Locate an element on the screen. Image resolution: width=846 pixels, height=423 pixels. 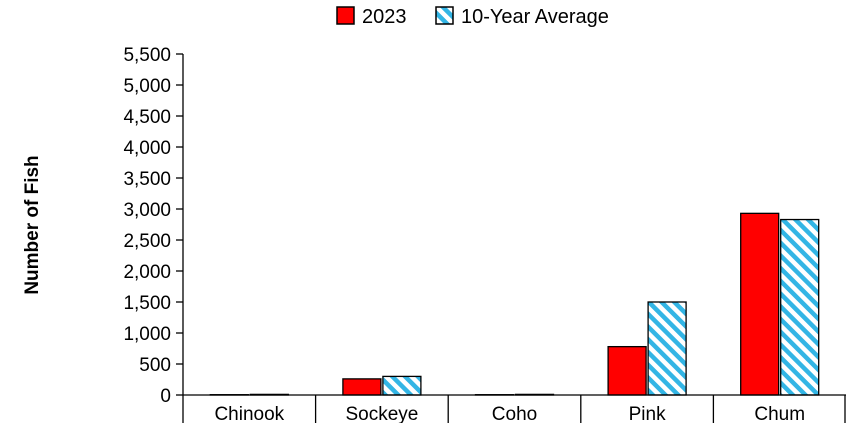
y-tick-label: 0 is located at coordinates (165, 396).